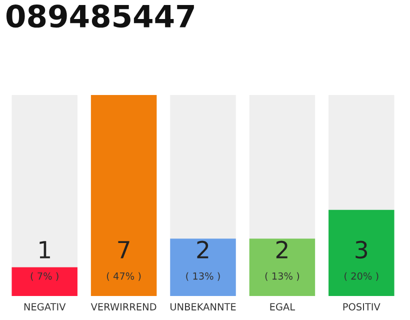 The height and width of the screenshot is (320, 410). Describe the element at coordinates (361, 306) in the screenshot. I see `x-tick-label: POSITIV` at that location.